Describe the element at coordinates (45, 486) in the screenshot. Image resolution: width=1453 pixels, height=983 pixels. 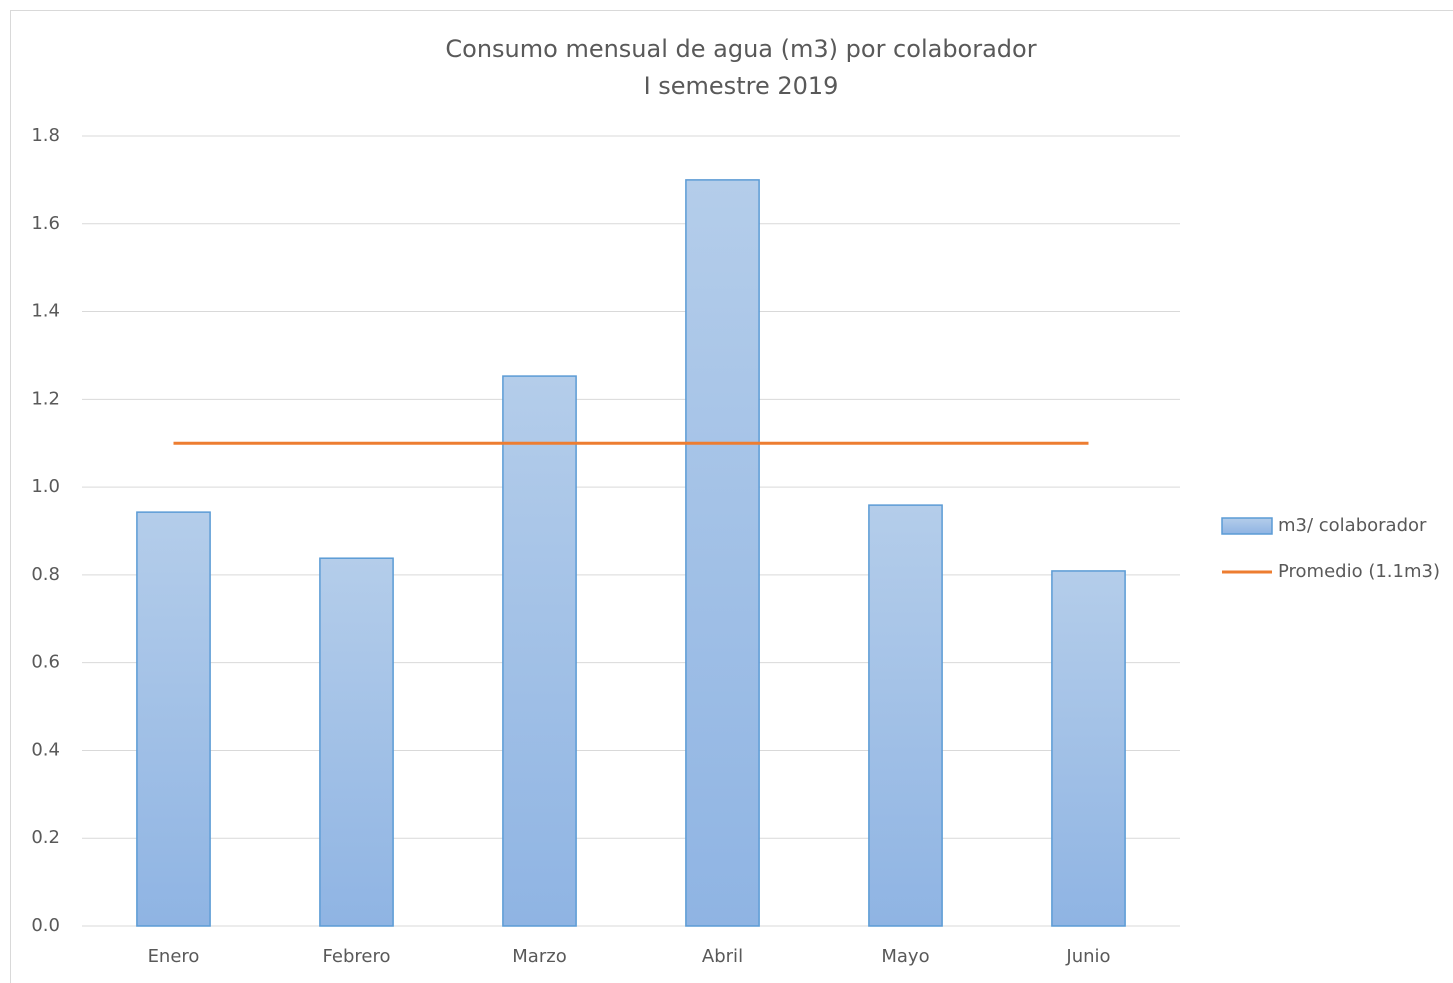
I see `y-tick-label: 1.0` at that location.